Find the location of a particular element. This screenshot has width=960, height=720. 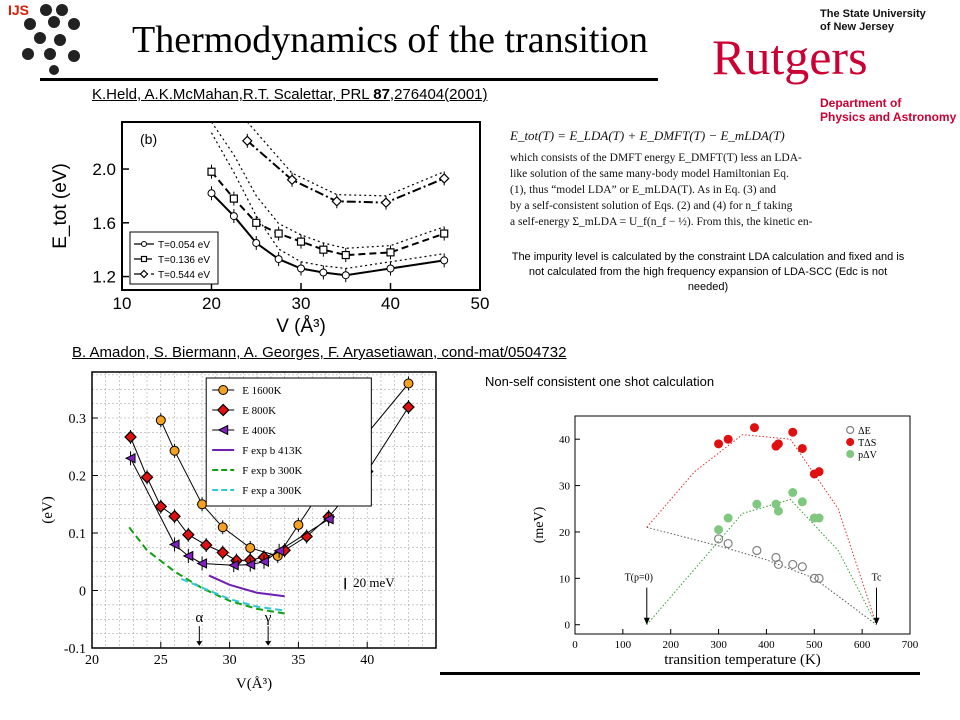

rutgers-department: Department of Physics and Astronomy is located at coordinates (888, 110).